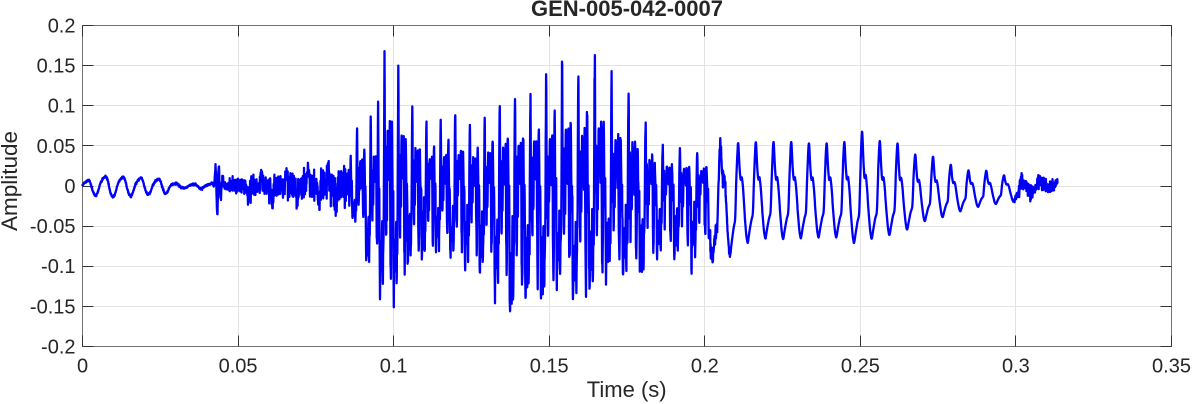 This screenshot has width=1193, height=404. I want to click on svg-text: -0.05, so click(53, 227).